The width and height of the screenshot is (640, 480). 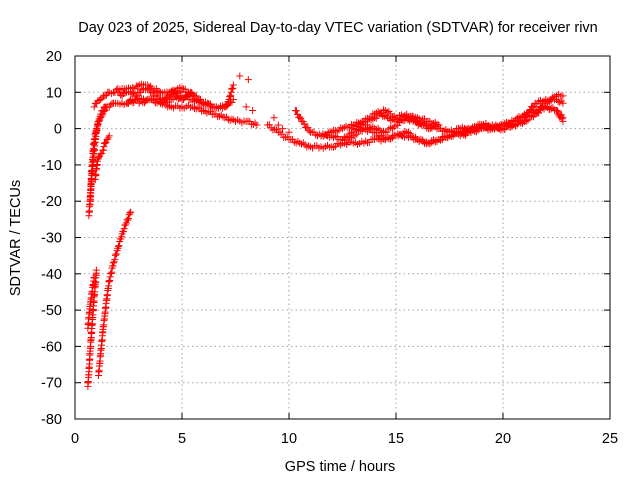 I want to click on y-tick-label: -50, so click(x=51, y=311).